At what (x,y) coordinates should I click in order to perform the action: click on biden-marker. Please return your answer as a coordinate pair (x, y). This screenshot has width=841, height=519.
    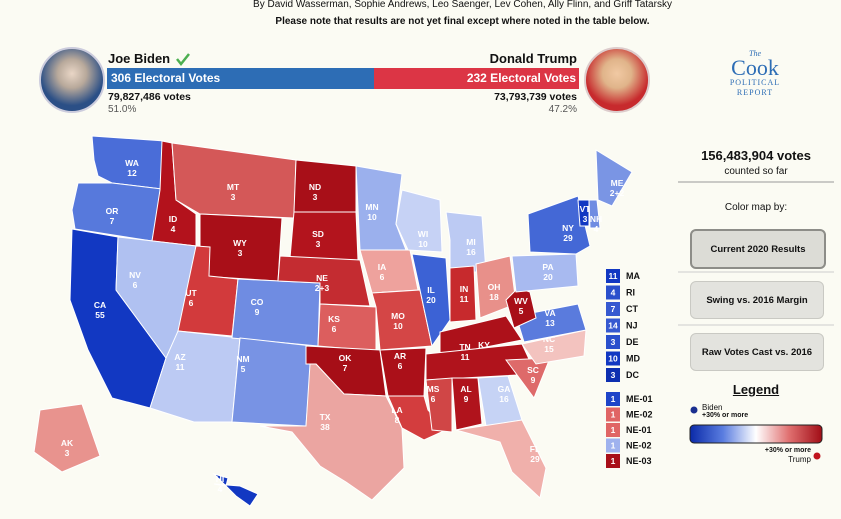
    Looking at the image, I should click on (694, 410).